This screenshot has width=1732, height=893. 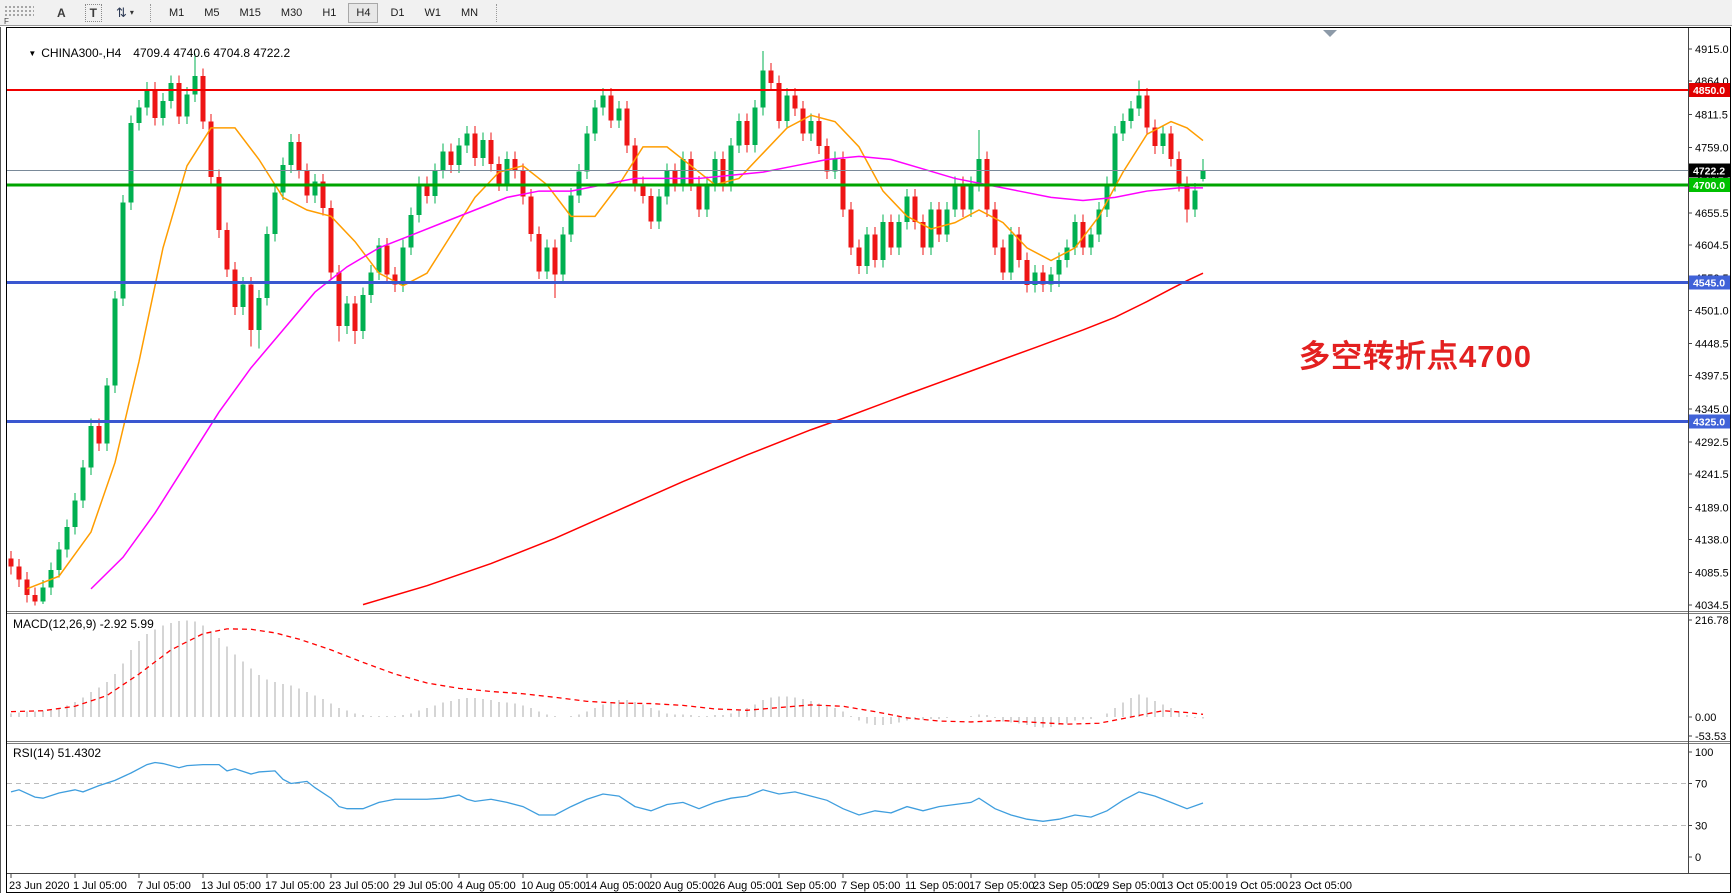 What do you see at coordinates (6, 21) in the screenshot?
I see `toolbar-grip-label: F` at bounding box center [6, 21].